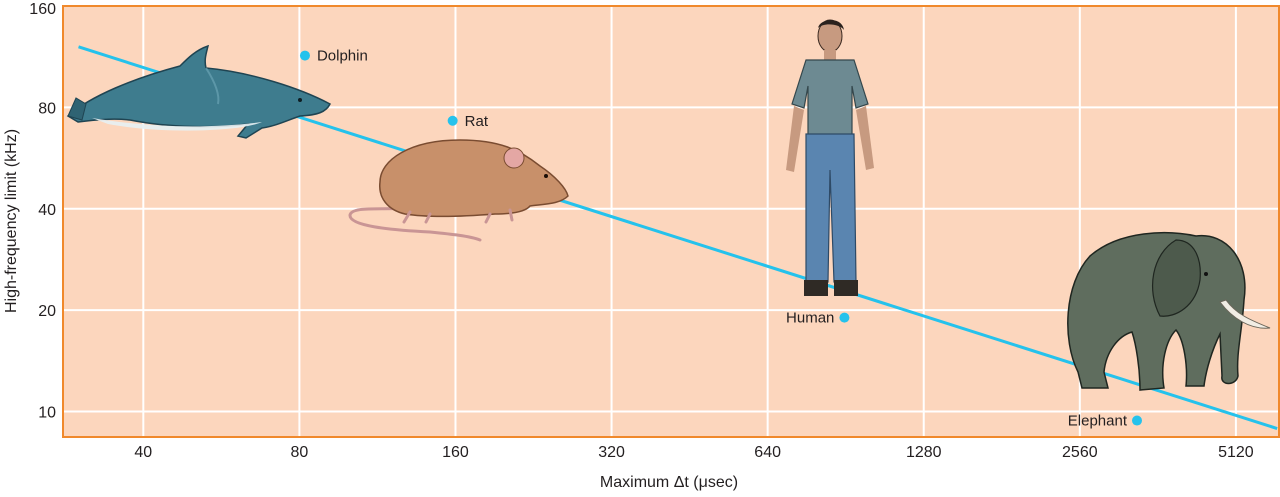 The height and width of the screenshot is (497, 1280). I want to click on point-label-human: Human, so click(810, 318).